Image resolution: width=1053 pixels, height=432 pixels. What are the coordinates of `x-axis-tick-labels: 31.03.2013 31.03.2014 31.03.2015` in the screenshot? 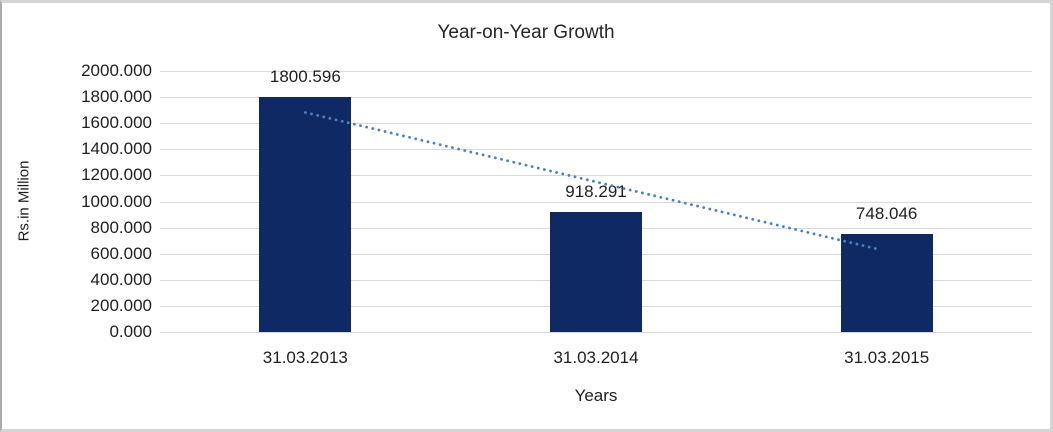 It's located at (596, 358).